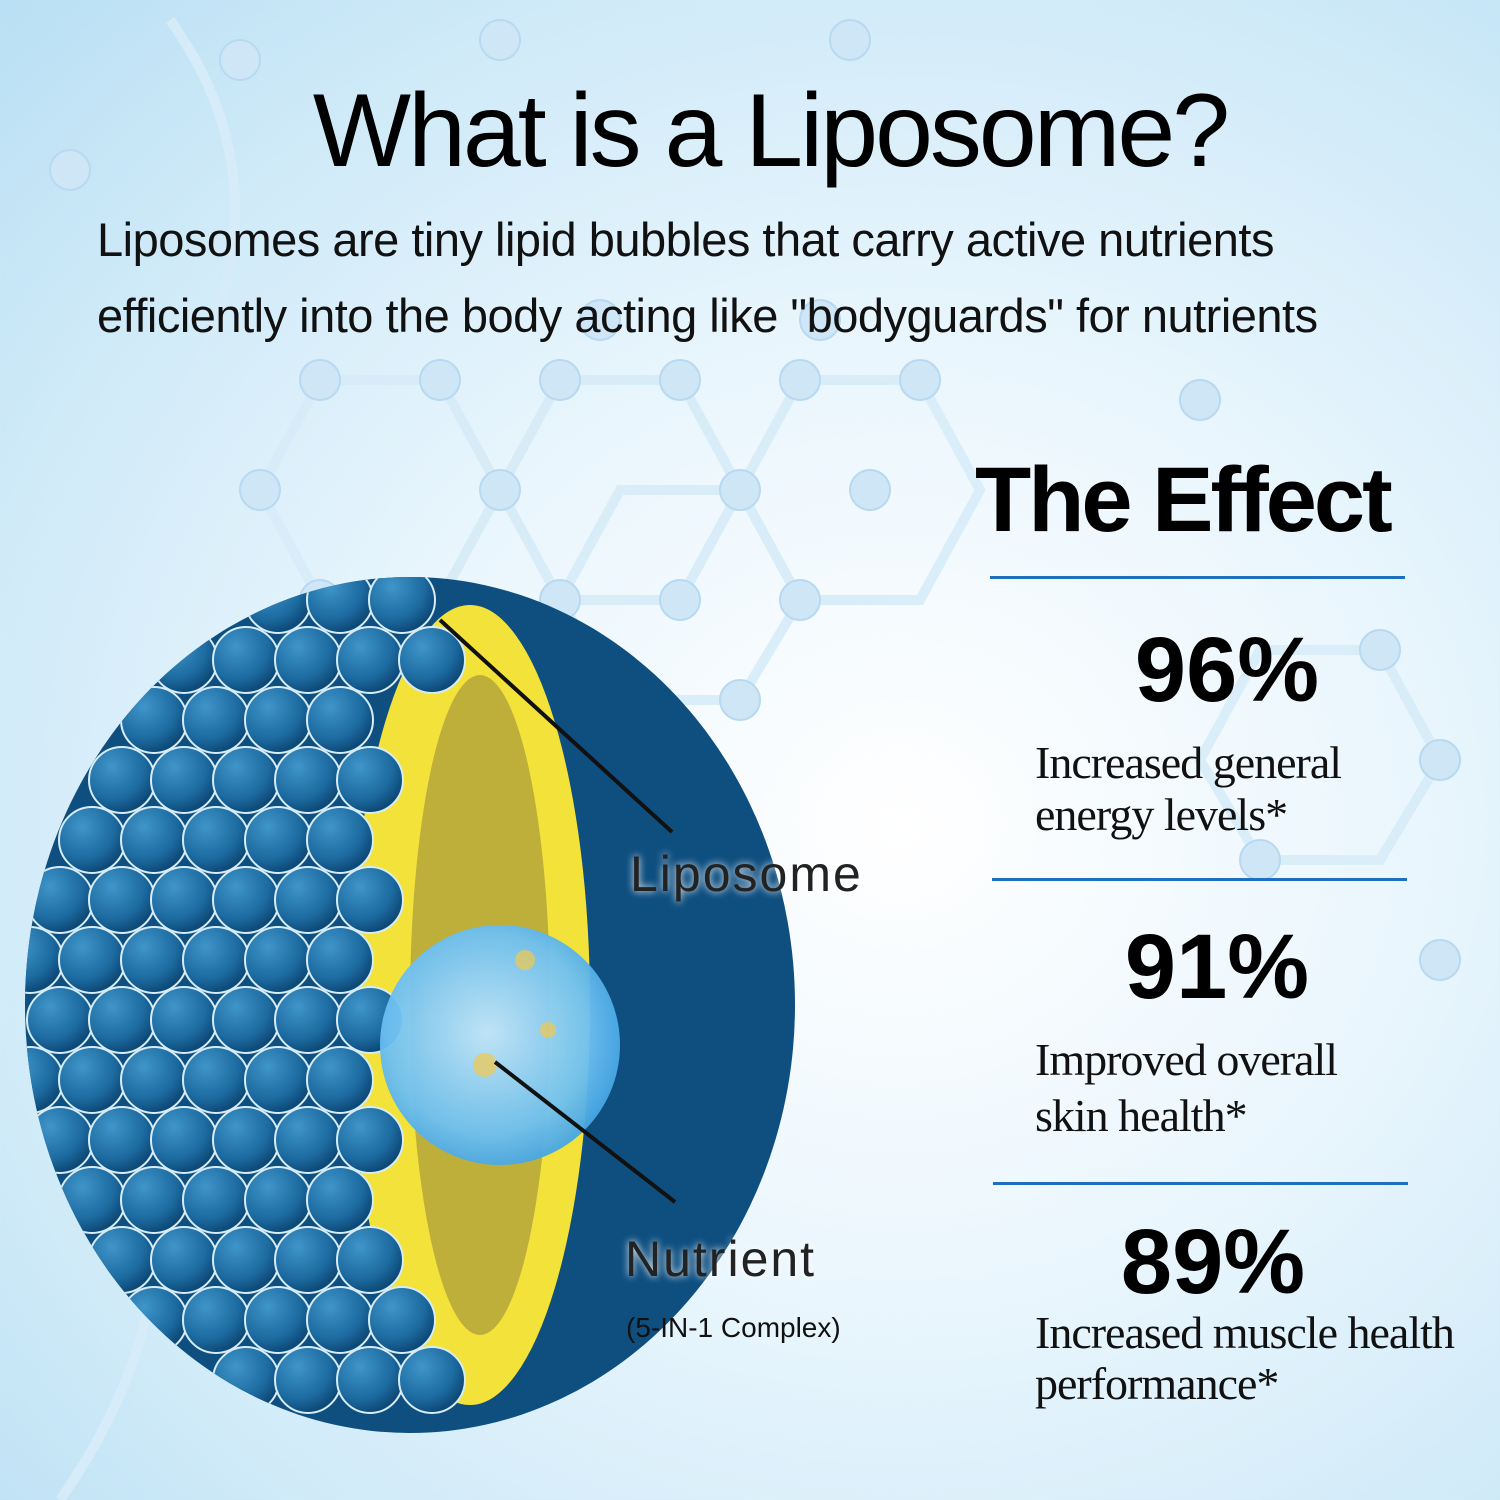  I want to click on nutrient-sublabel: (5-IN-1 Complex), so click(733, 1327).